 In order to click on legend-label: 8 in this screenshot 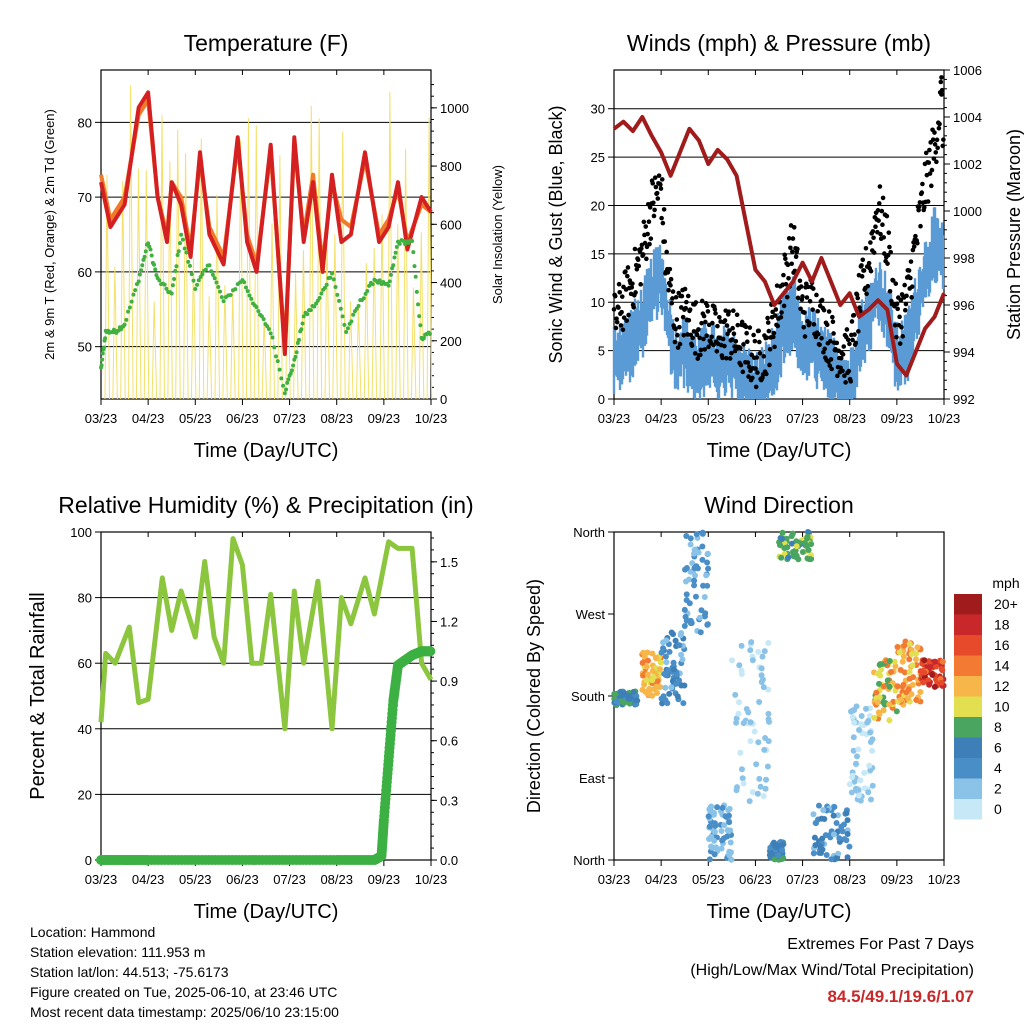, I will do `click(998, 727)`.